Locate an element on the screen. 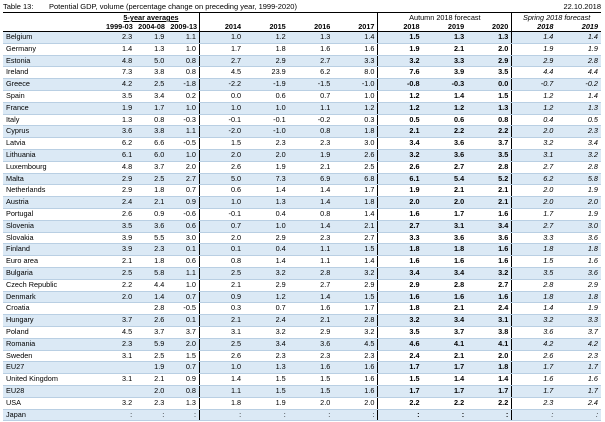 The width and height of the screenshot is (605, 422). cell: 3.8 is located at coordinates (490, 332).